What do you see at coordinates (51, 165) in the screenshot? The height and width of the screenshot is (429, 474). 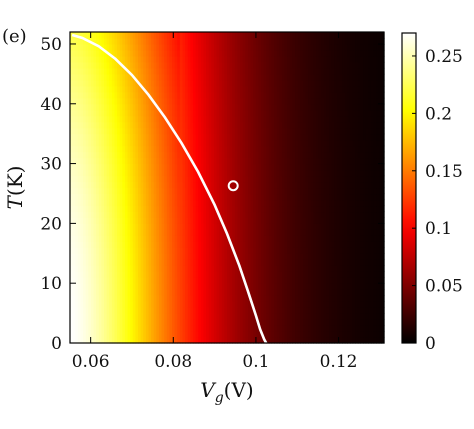 I see `y-tick-label: 30` at bounding box center [51, 165].